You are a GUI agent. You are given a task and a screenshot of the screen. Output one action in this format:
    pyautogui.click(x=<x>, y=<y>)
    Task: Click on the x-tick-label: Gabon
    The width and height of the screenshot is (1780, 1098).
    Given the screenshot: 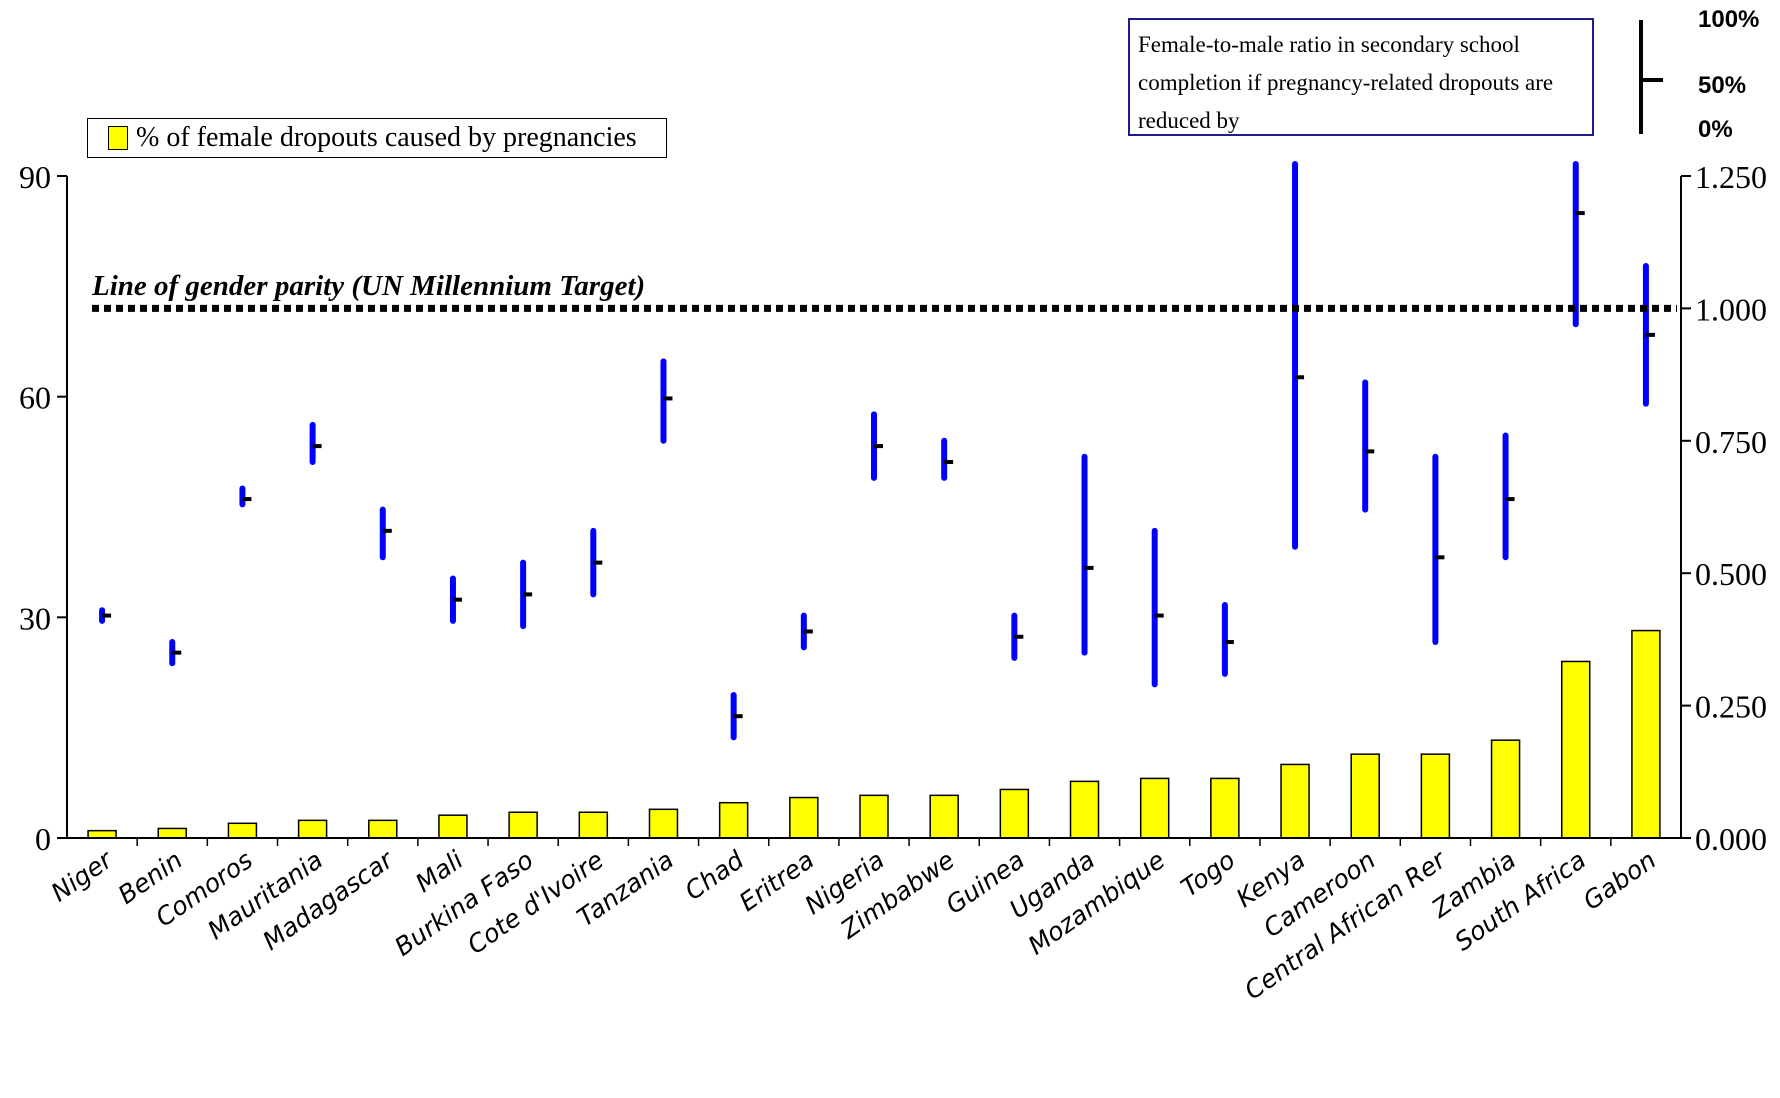 What is the action you would take?
    pyautogui.click(x=1620, y=880)
    